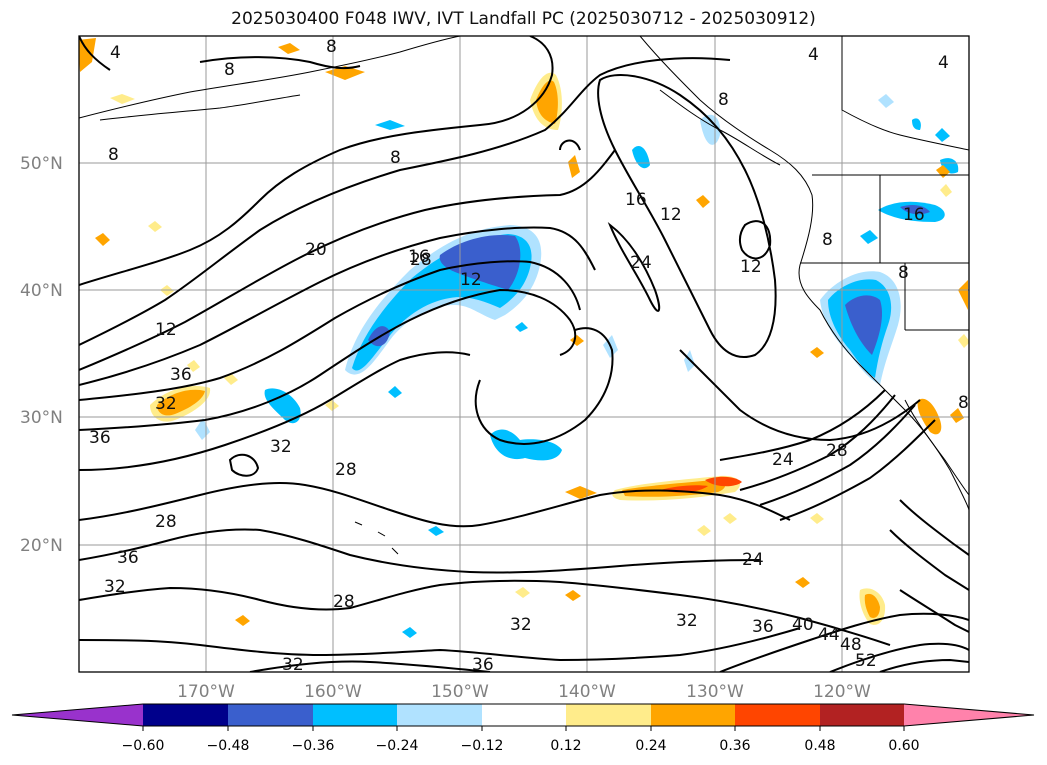 The width and height of the screenshot is (1047, 765). What do you see at coordinates (460, 692) in the screenshot?
I see `lon-label-150w: 150°W` at bounding box center [460, 692].